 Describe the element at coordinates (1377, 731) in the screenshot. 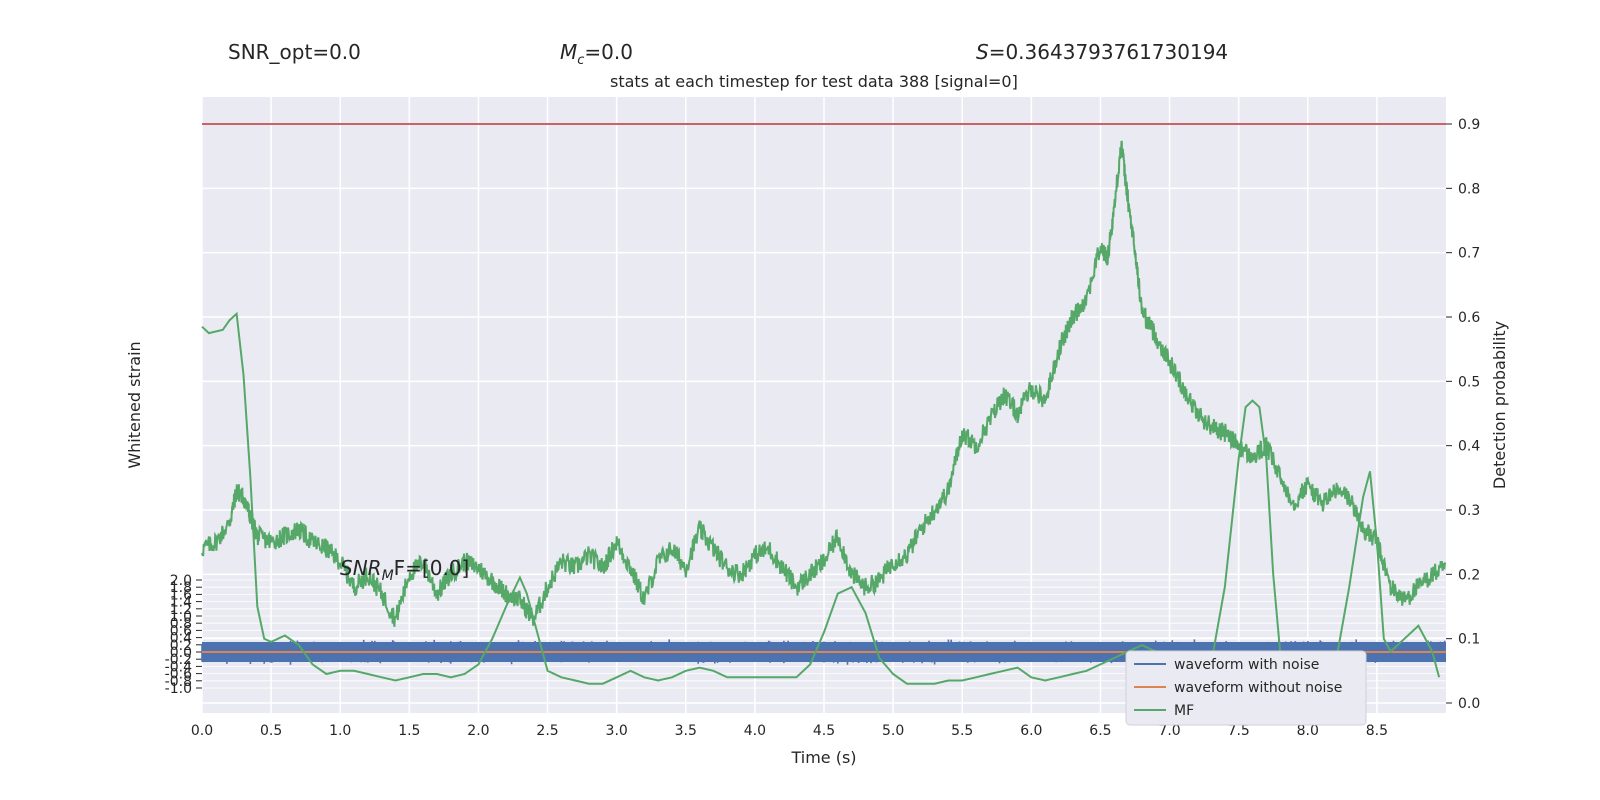

I see `x-tick-label: 8.5` at that location.